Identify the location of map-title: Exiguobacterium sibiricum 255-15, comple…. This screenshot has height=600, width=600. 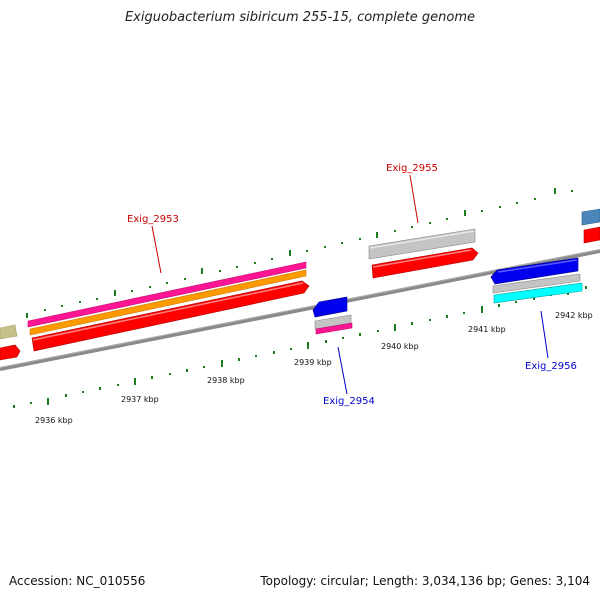
(300, 17).